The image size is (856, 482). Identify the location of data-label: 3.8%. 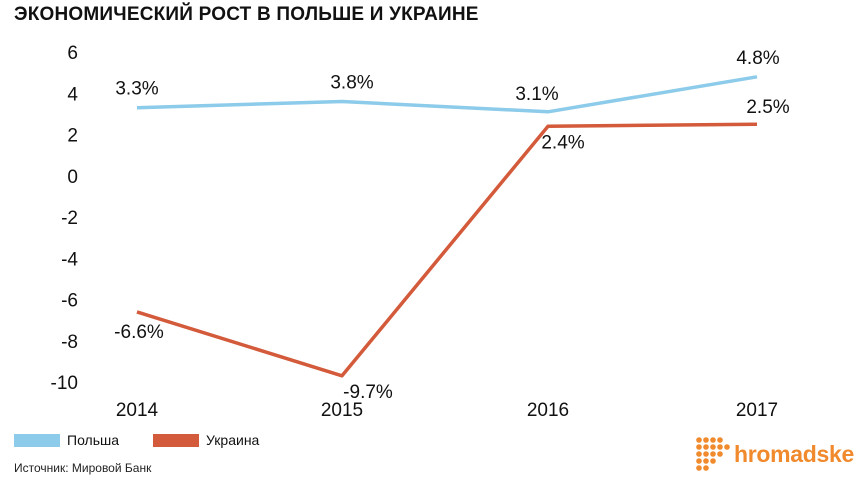
(351, 83).